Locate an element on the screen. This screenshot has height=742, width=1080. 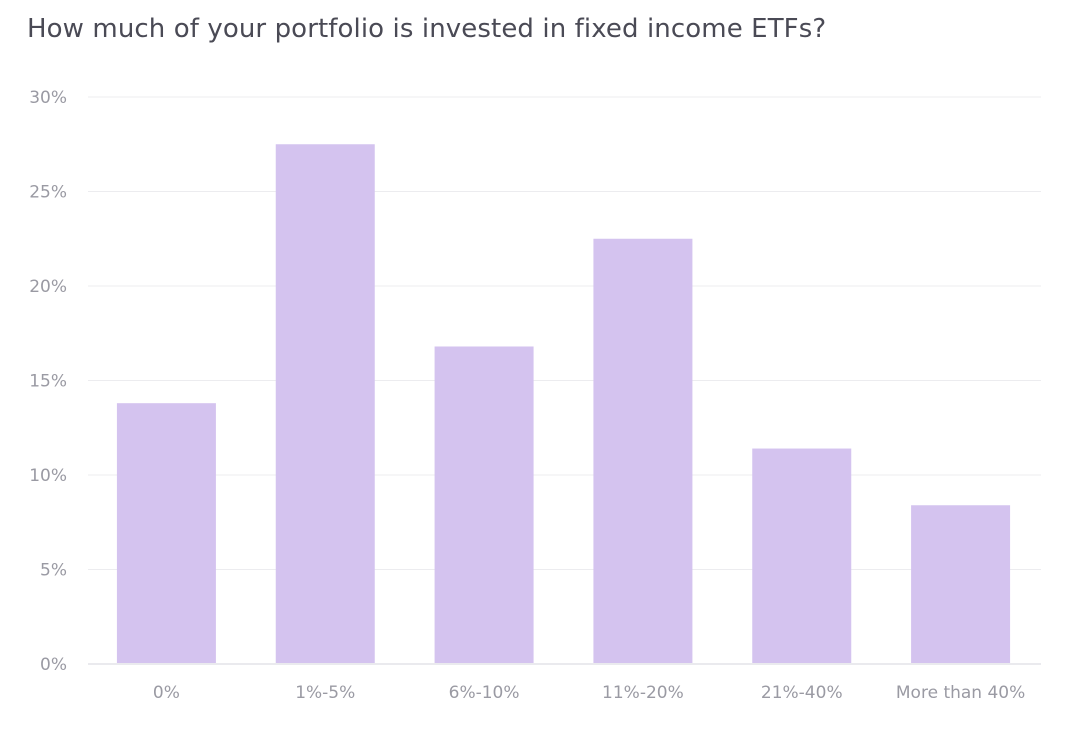
bar-3: 6%-10%: 16.8% is located at coordinates (484, 504).